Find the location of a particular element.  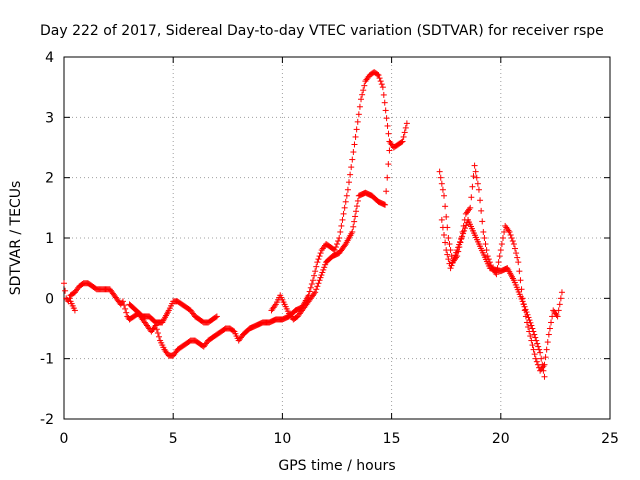

y-tick-label: 1 is located at coordinates (49, 239).